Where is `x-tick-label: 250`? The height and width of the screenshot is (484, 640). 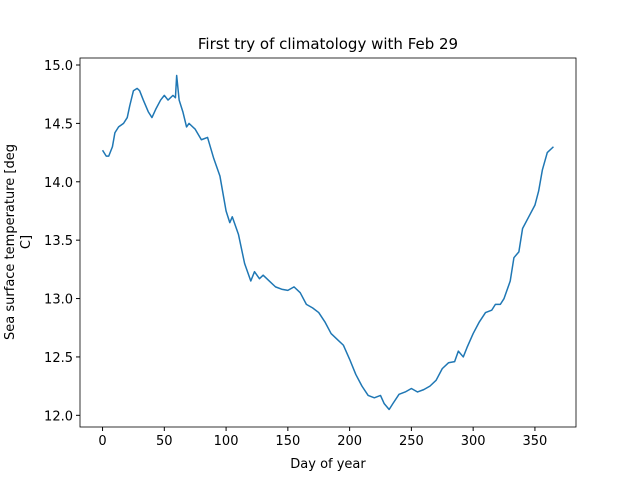 x-tick-label: 250 is located at coordinates (411, 441).